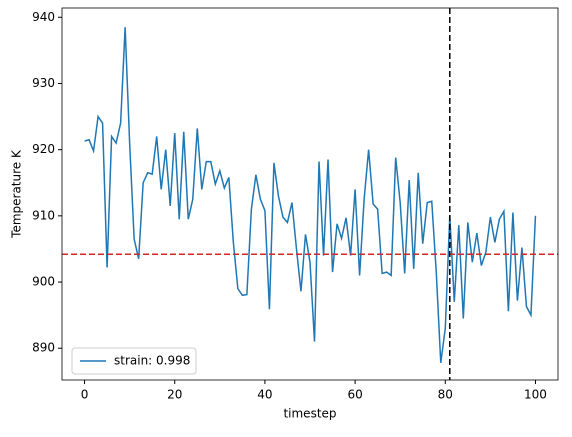  Describe the element at coordinates (43, 215) in the screenshot. I see `y-tick-label: 910` at that location.